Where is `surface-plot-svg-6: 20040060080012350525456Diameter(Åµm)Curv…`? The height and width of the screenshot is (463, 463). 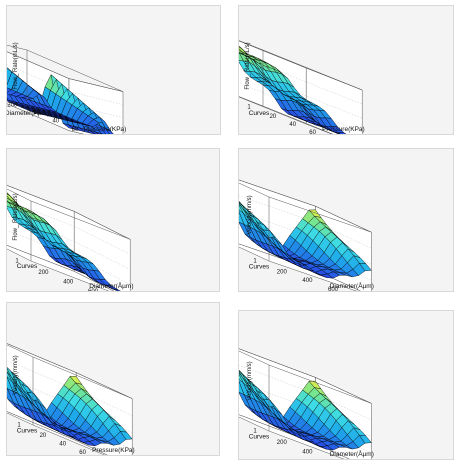
surface-plot-svg-6: 20040060080012350525456Diameter(Åµm)Curv… is located at coordinates (306, 403).